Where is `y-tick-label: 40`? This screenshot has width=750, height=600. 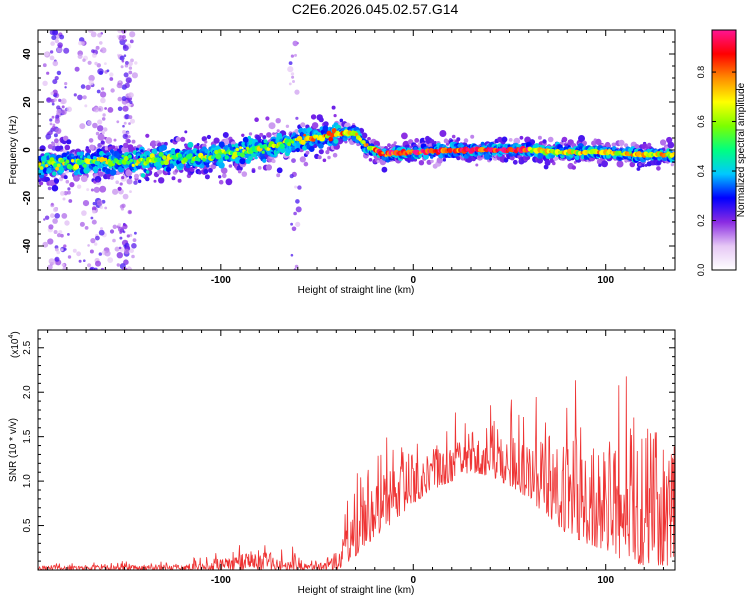 y-tick-label: 40 is located at coordinates (27, 54).